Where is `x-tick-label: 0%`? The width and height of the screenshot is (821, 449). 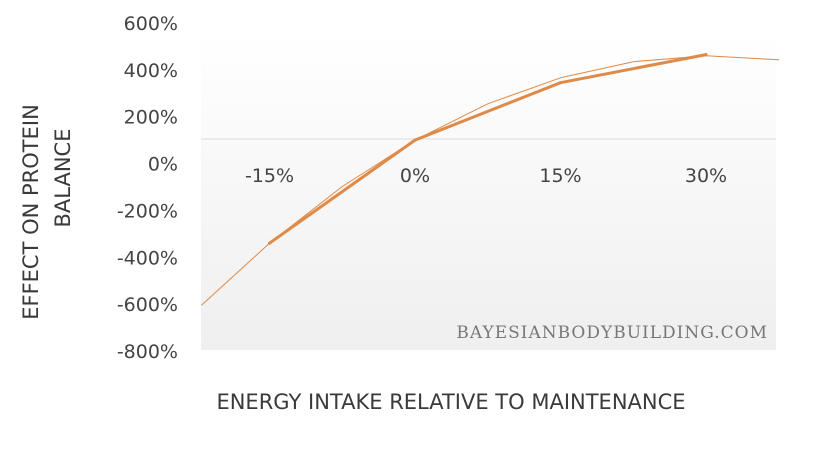 x-tick-label: 0% is located at coordinates (415, 176).